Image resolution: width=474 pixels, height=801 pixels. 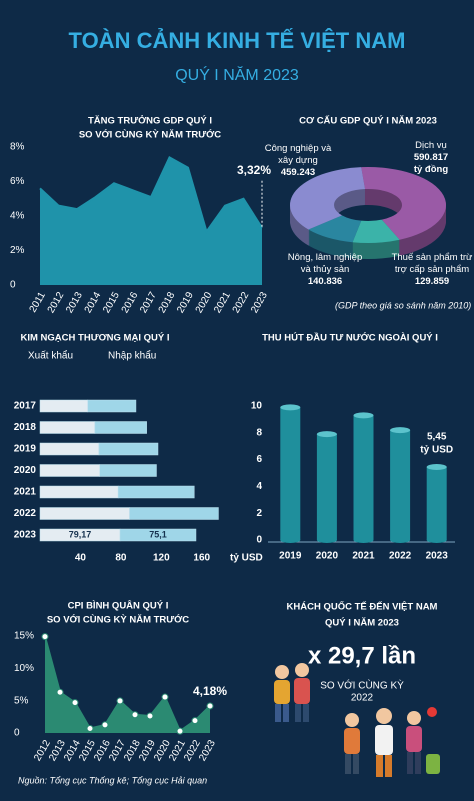 What do you see at coordinates (436, 450) in the screenshot?
I see `value-unit: tỷ USD` at bounding box center [436, 450].